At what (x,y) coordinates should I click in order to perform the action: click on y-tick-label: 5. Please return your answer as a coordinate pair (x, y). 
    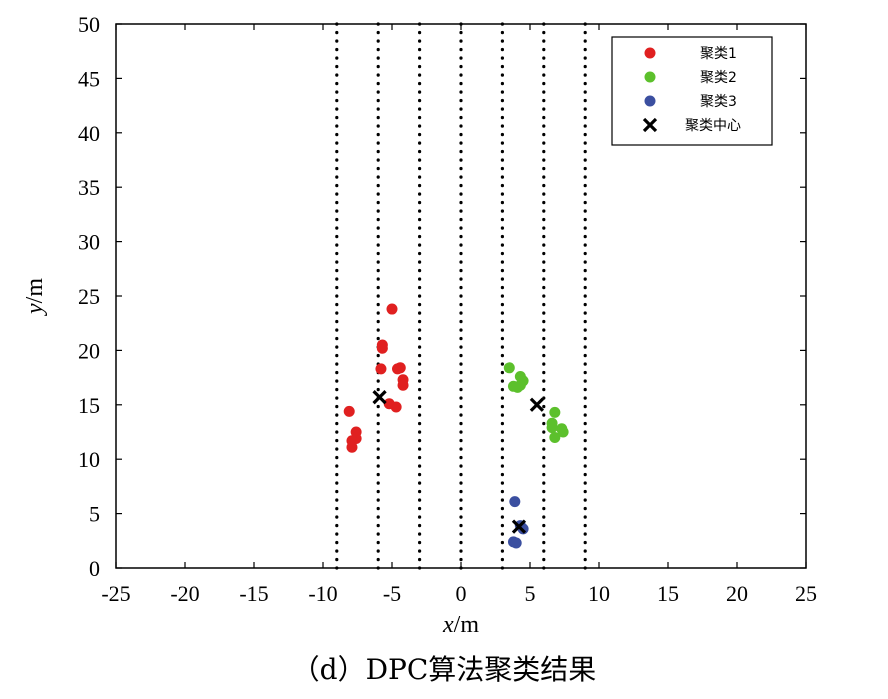
    Looking at the image, I should click on (94, 514).